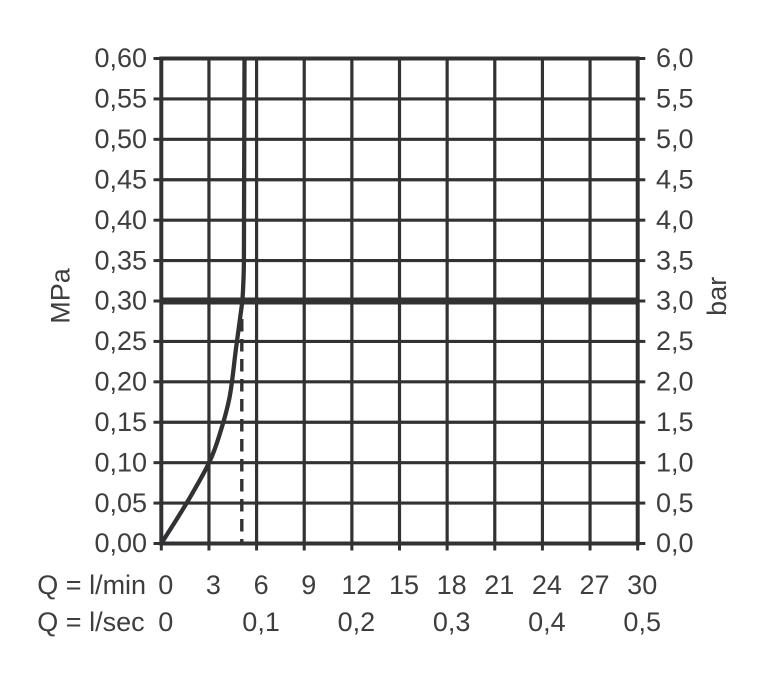 Image resolution: width=764 pixels, height=682 pixels. Describe the element at coordinates (595, 585) in the screenshot. I see `svg-text: 27` at that location.